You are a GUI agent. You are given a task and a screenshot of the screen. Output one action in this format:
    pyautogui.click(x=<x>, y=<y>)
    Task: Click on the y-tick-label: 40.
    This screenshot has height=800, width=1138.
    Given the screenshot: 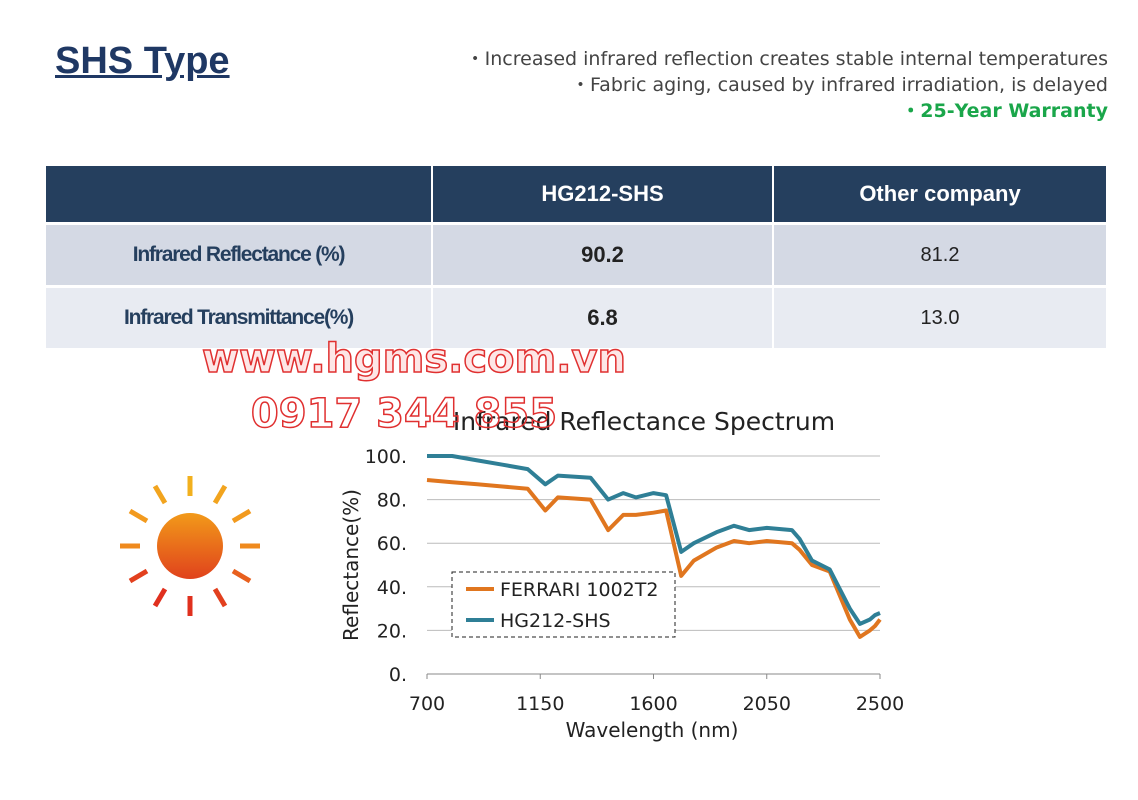 What is the action you would take?
    pyautogui.click(x=392, y=588)
    